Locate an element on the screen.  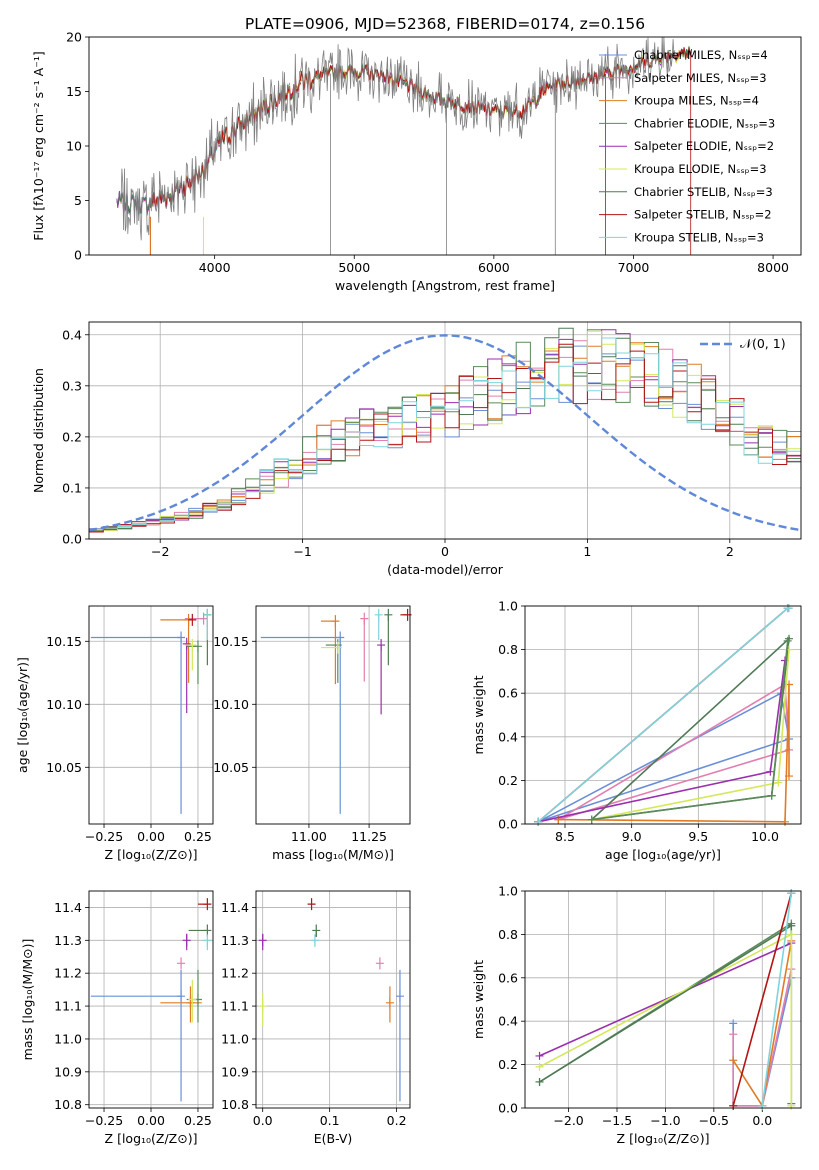
x-axis-label: Z [log₁₀(Z/Z⊙)] is located at coordinates (151, 1138).